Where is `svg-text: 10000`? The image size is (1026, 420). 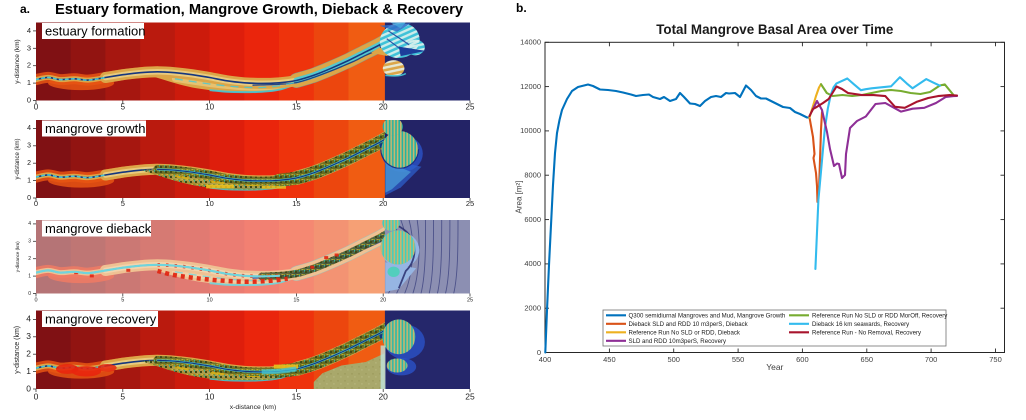
svg-text: 10000 is located at coordinates (530, 130).